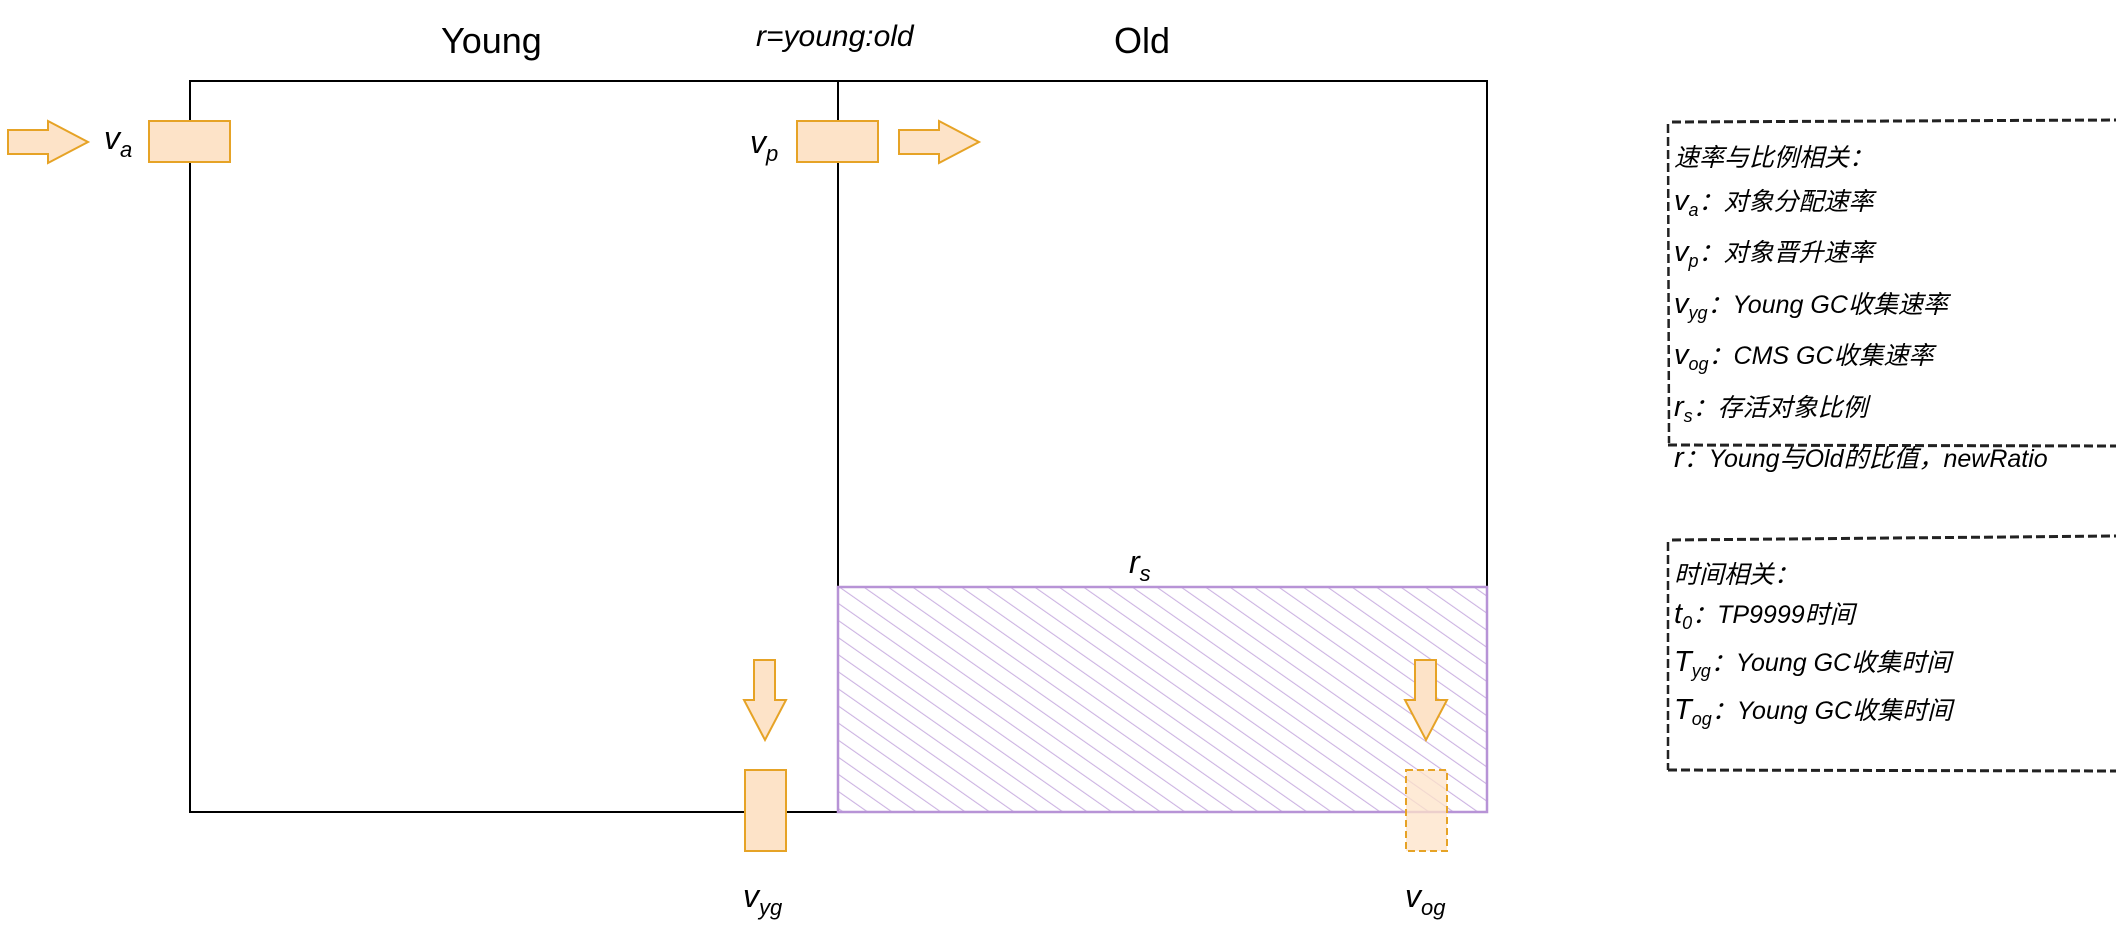 This screenshot has height=932, width=2116. I want to click on promotion-arrow-icon, so click(940, 142).